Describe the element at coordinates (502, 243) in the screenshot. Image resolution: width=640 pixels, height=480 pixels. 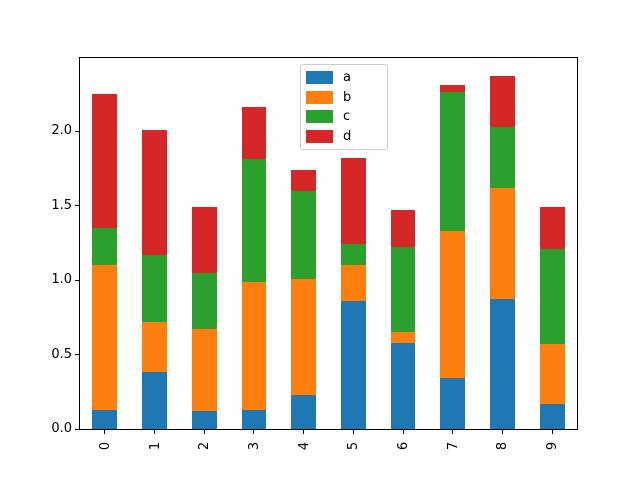
I see `bar-segment-b-cat8` at that location.